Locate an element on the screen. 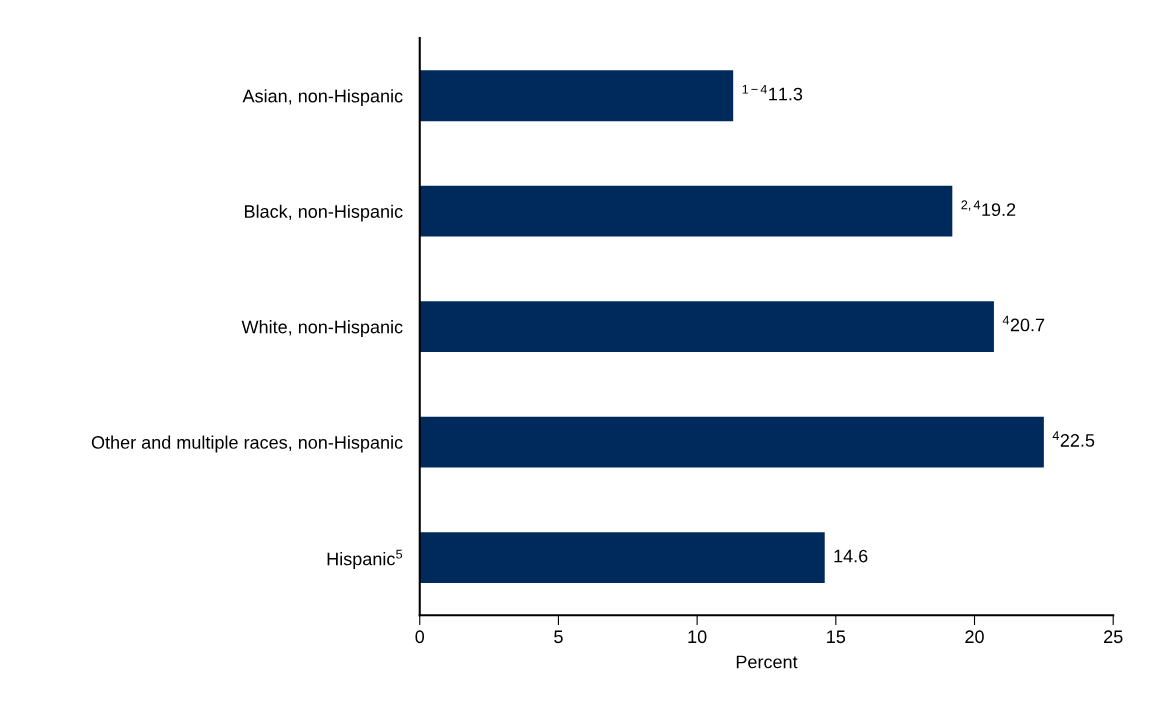 This screenshot has height=704, width=1150. x-tick-label: 0 is located at coordinates (420, 637).